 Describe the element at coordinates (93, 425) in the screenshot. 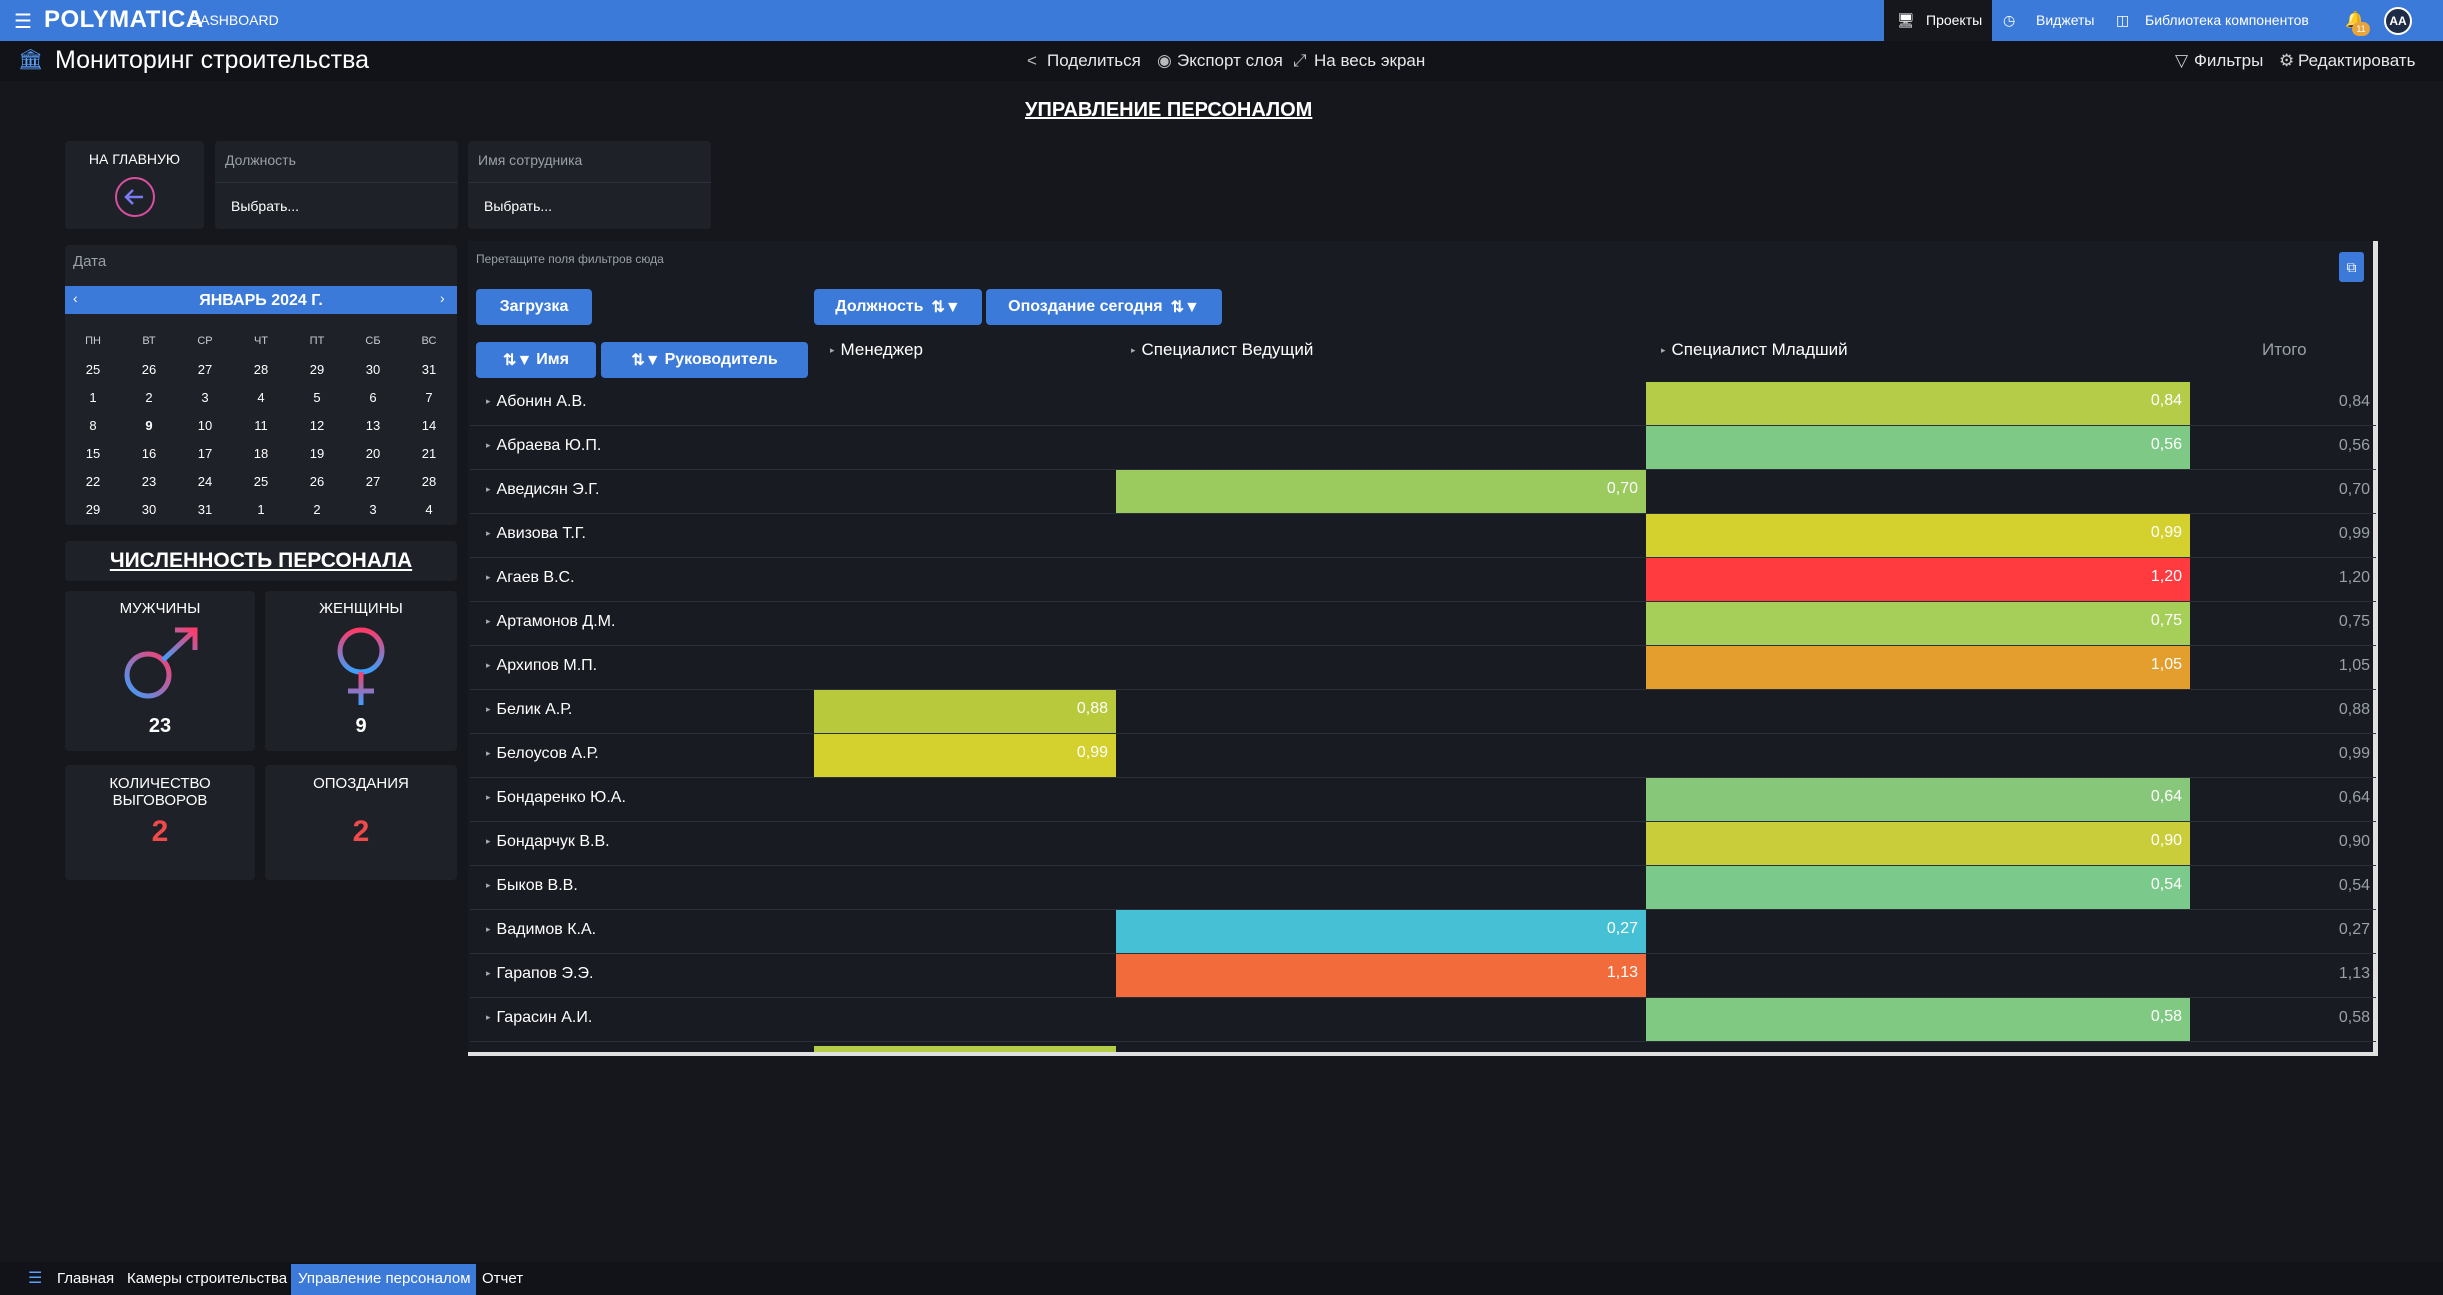

I see `calendar-day: 8` at that location.